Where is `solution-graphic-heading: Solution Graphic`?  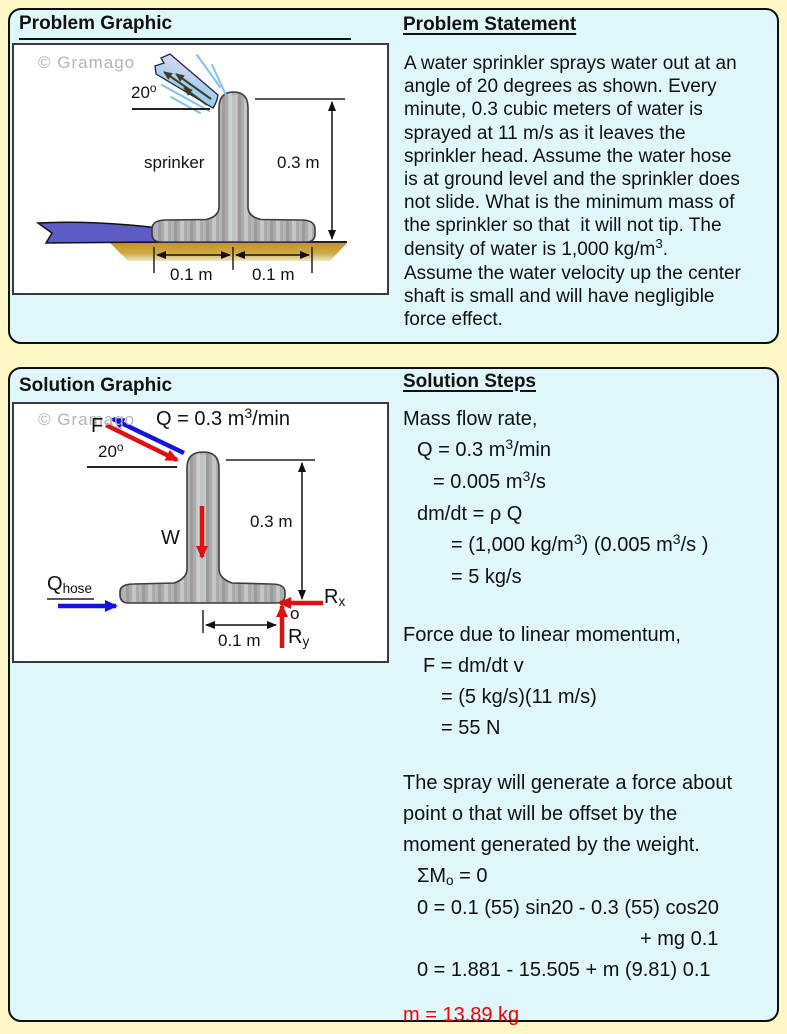
solution-graphic-heading: Solution Graphic is located at coordinates (96, 385).